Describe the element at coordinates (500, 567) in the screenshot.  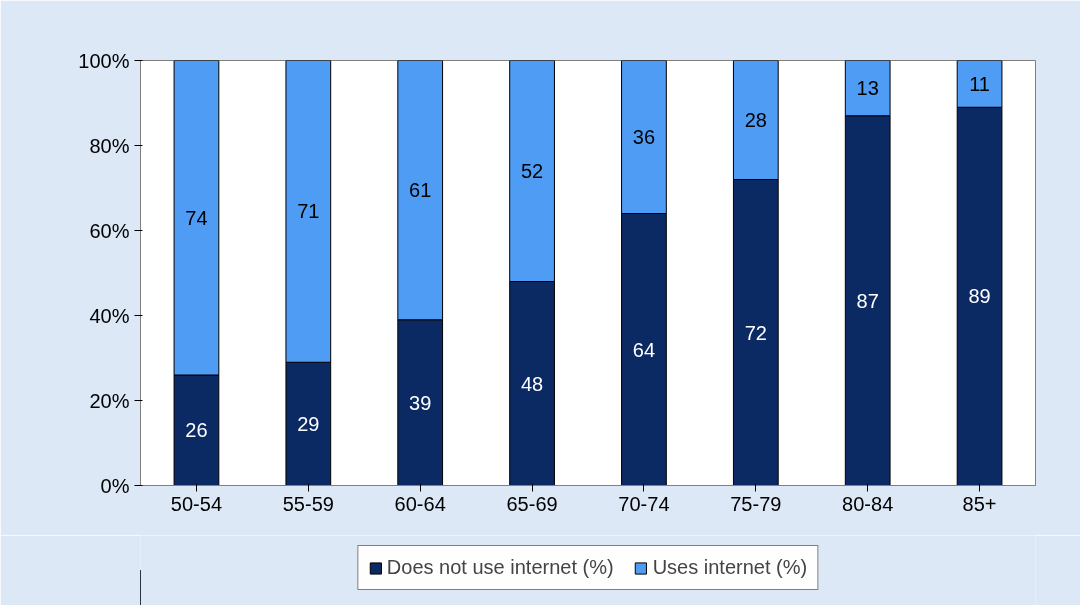
I see `legend-label: Does not use internet (%)` at that location.